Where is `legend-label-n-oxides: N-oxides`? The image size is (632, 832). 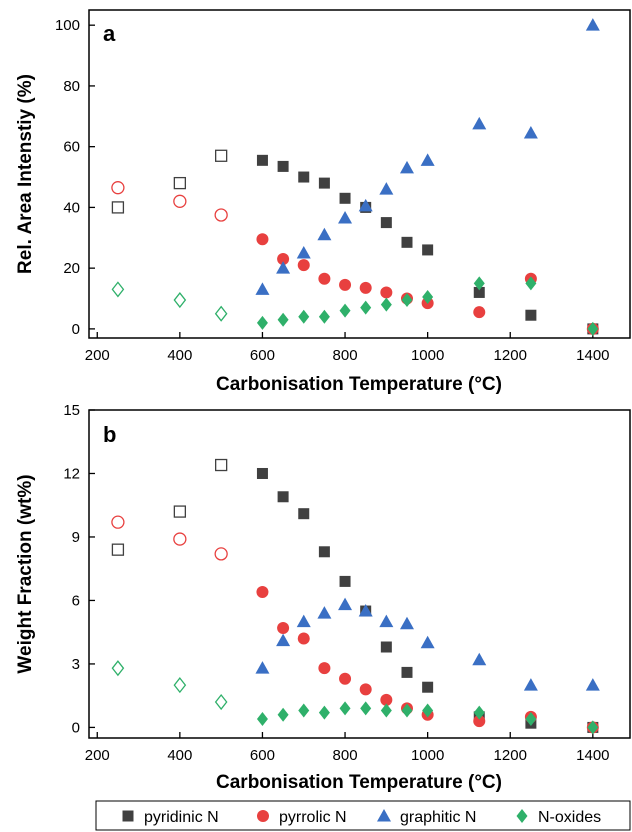
legend-label-n-oxides: N-oxides is located at coordinates (569, 817).